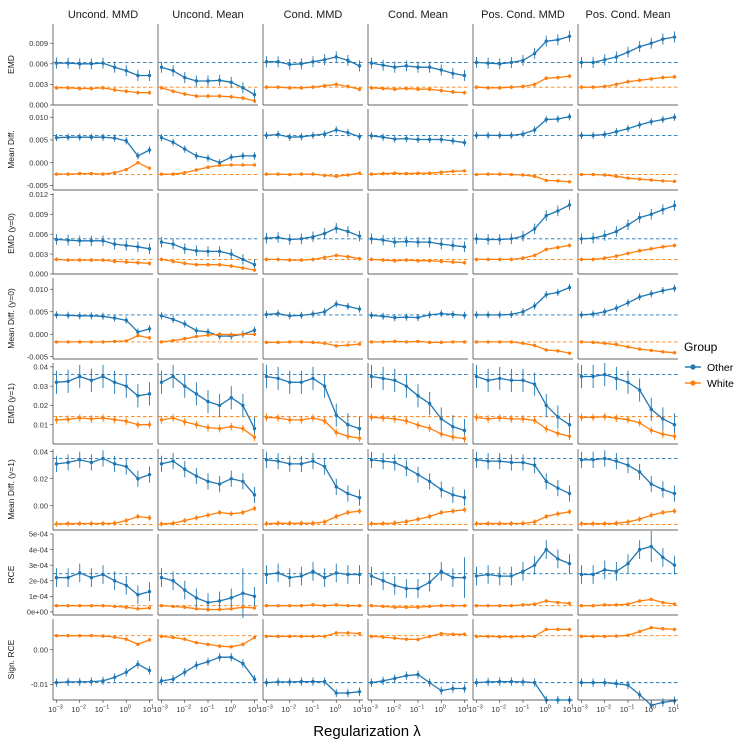 The width and height of the screenshot is (747, 747). What do you see at coordinates (417, 234) in the screenshot?
I see `panel-emd-y-0-cond-mean` at bounding box center [417, 234].